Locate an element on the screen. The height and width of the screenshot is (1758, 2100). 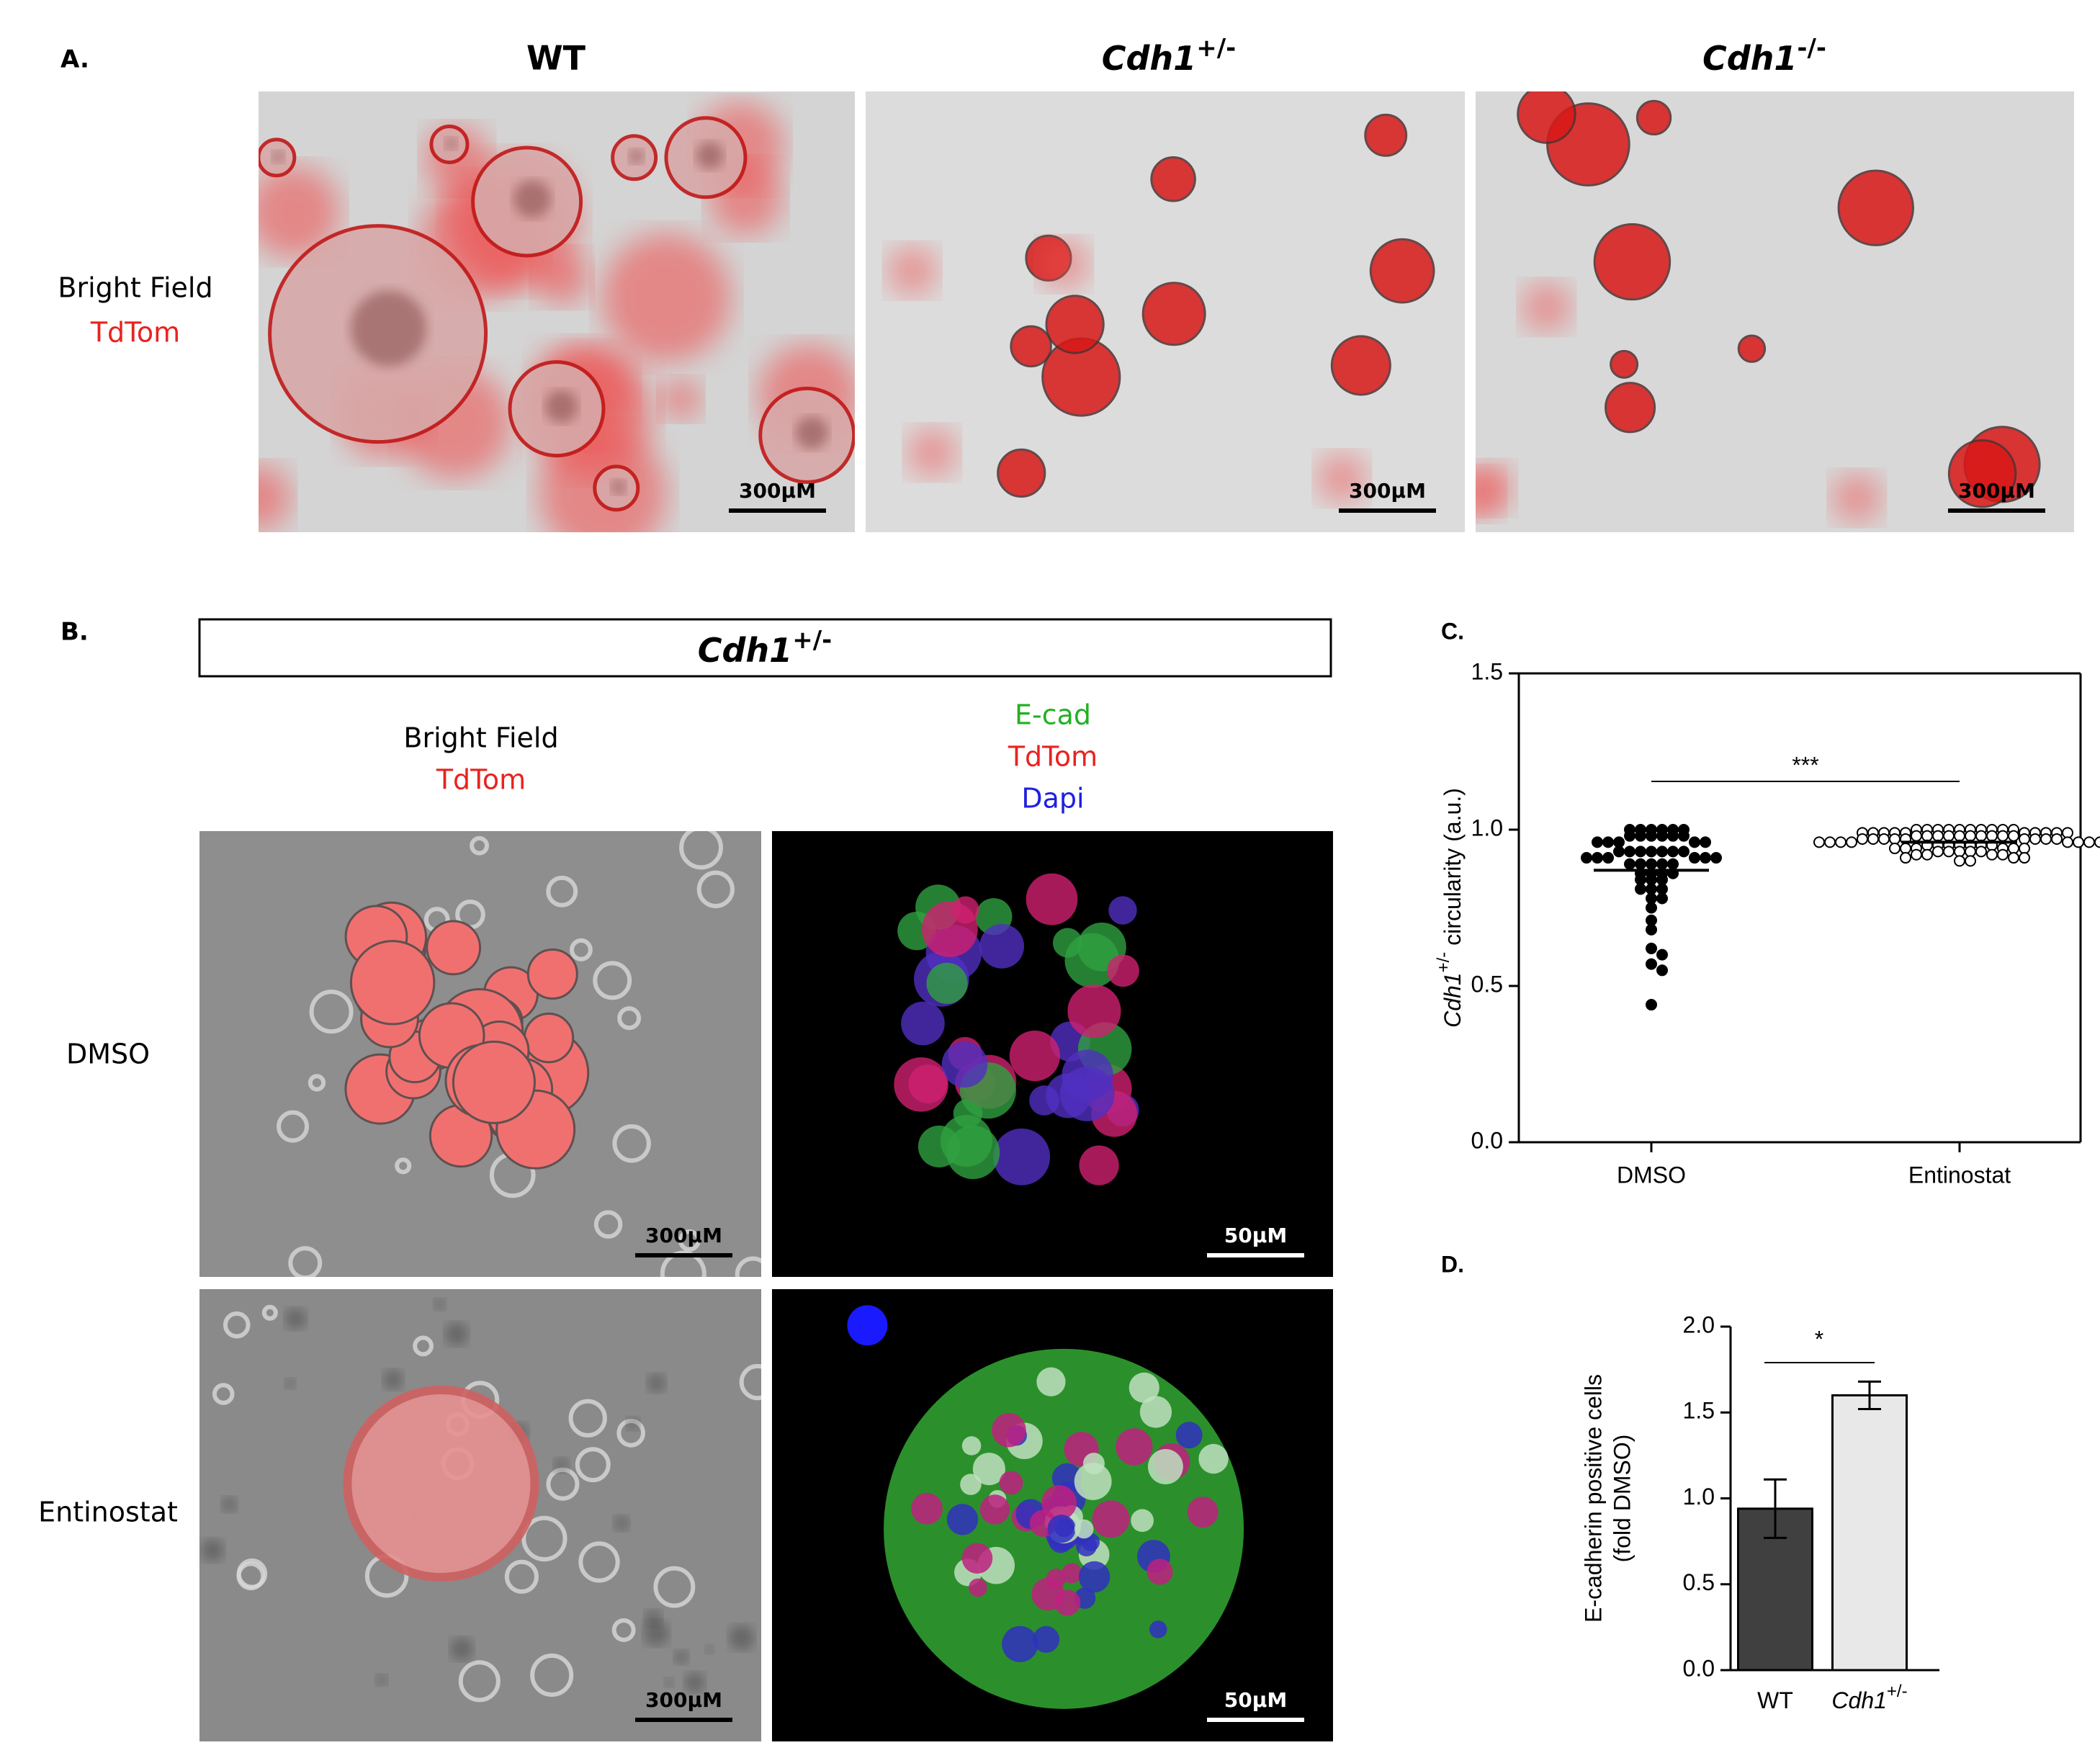
panel-label: A. is located at coordinates (74, 60).